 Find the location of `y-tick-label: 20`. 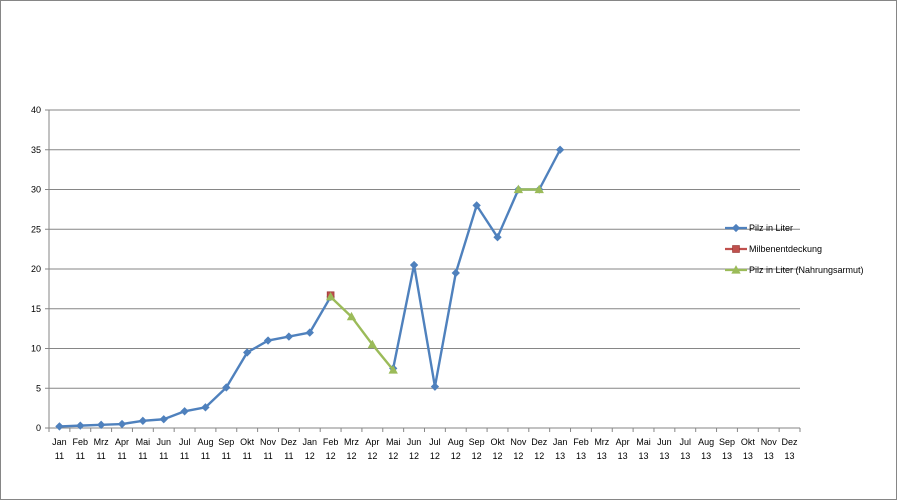

y-tick-label: 20 is located at coordinates (36, 269).